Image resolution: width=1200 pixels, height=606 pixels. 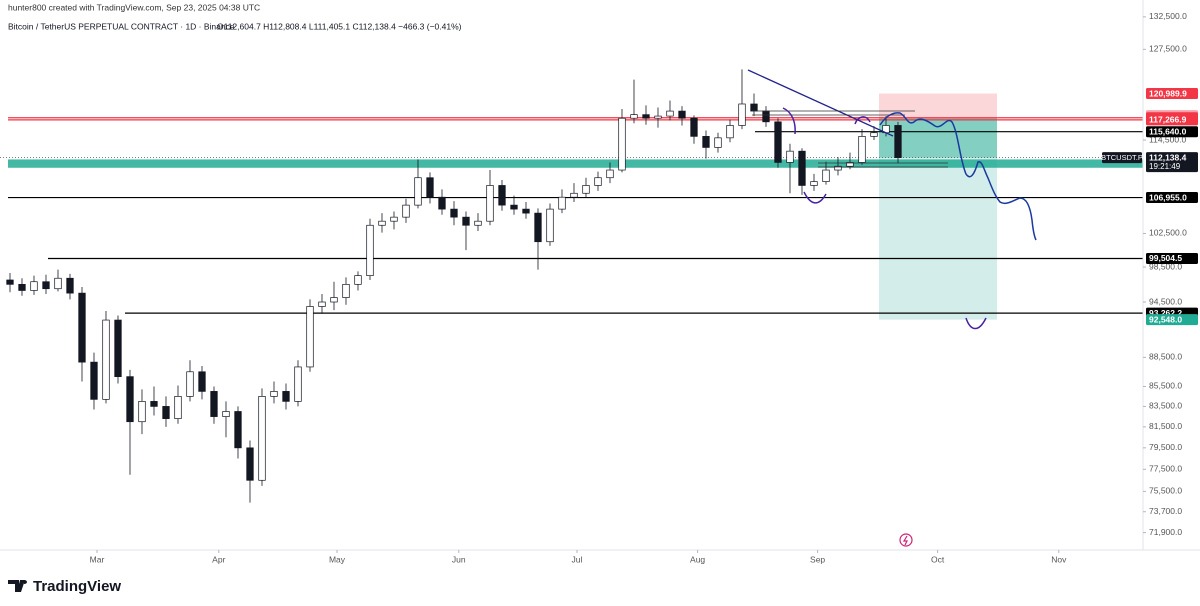 What do you see at coordinates (1167, 139) in the screenshot?
I see `y-tick-label: 114,500.0` at bounding box center [1167, 139].